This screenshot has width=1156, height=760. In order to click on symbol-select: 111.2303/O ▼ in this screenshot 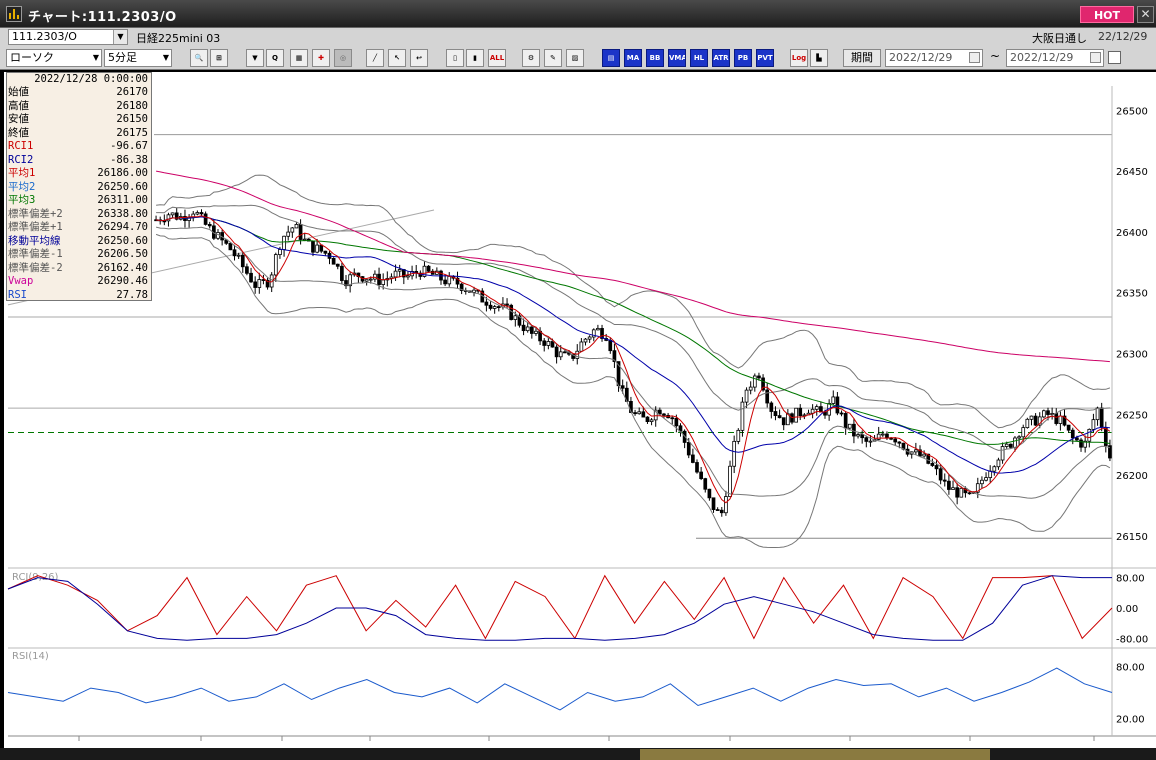, I will do `click(68, 37)`.